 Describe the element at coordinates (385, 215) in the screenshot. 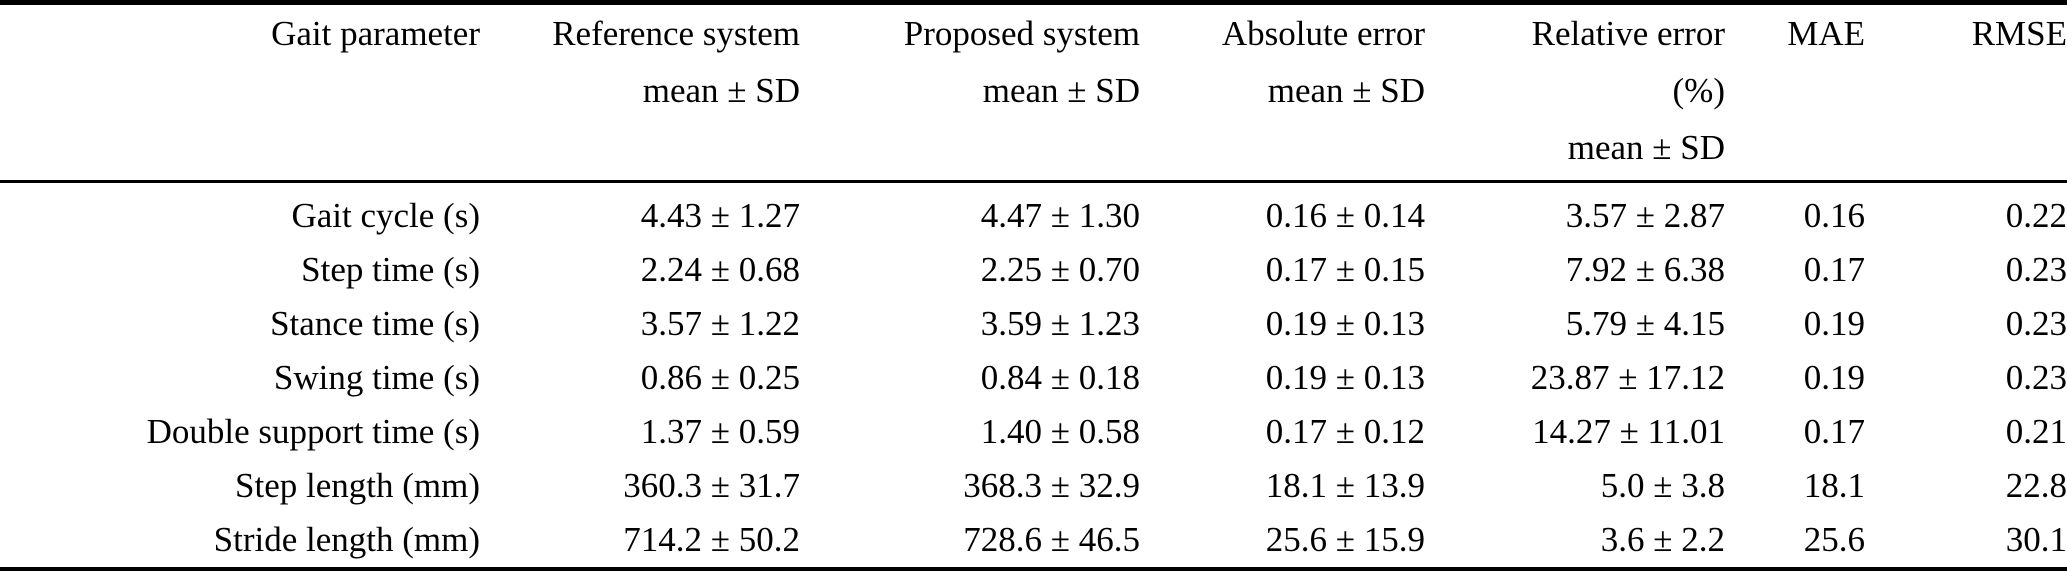

I see `cell-param: Gait cycle (s)` at that location.